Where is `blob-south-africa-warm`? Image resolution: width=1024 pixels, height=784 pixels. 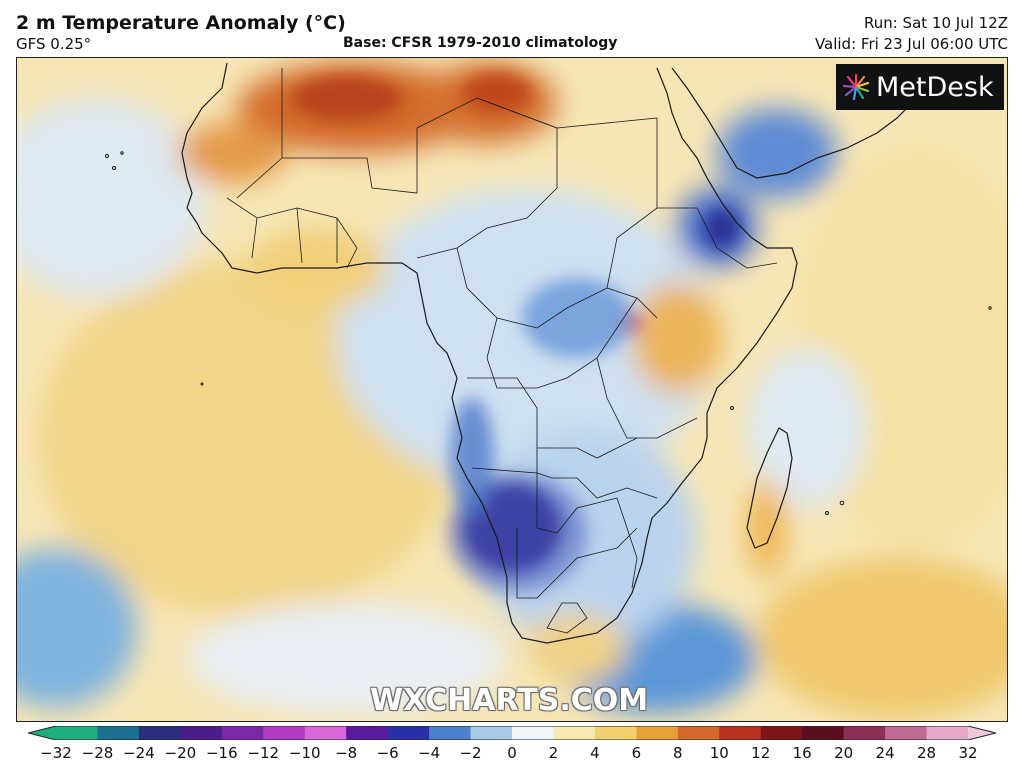
blob-south-africa-warm is located at coordinates (577, 648).